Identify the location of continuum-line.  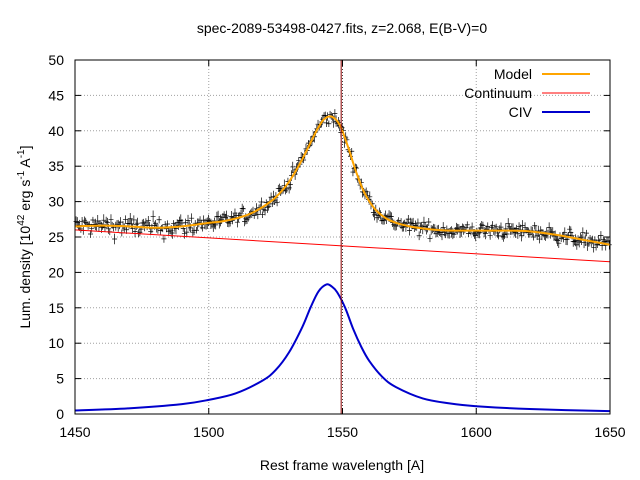
(342, 246).